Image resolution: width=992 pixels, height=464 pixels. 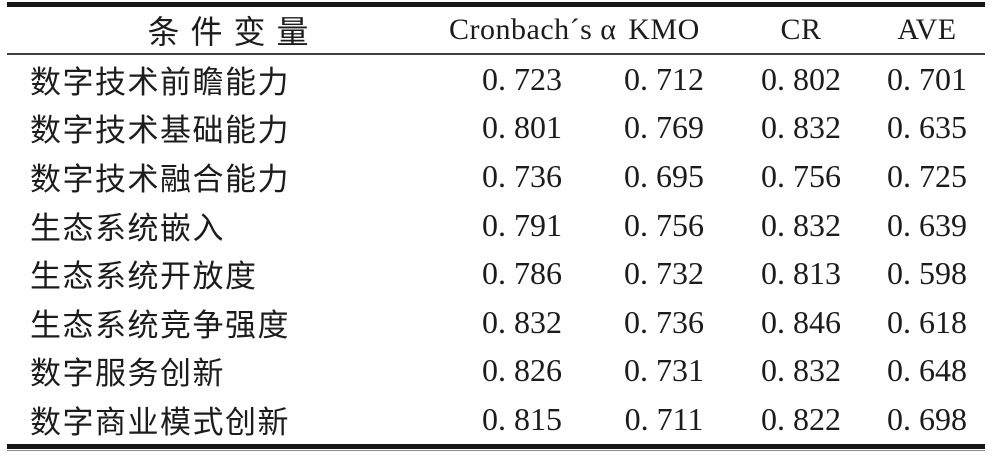 What do you see at coordinates (160, 179) in the screenshot?
I see `row-label: 数字技术融合能力` at bounding box center [160, 179].